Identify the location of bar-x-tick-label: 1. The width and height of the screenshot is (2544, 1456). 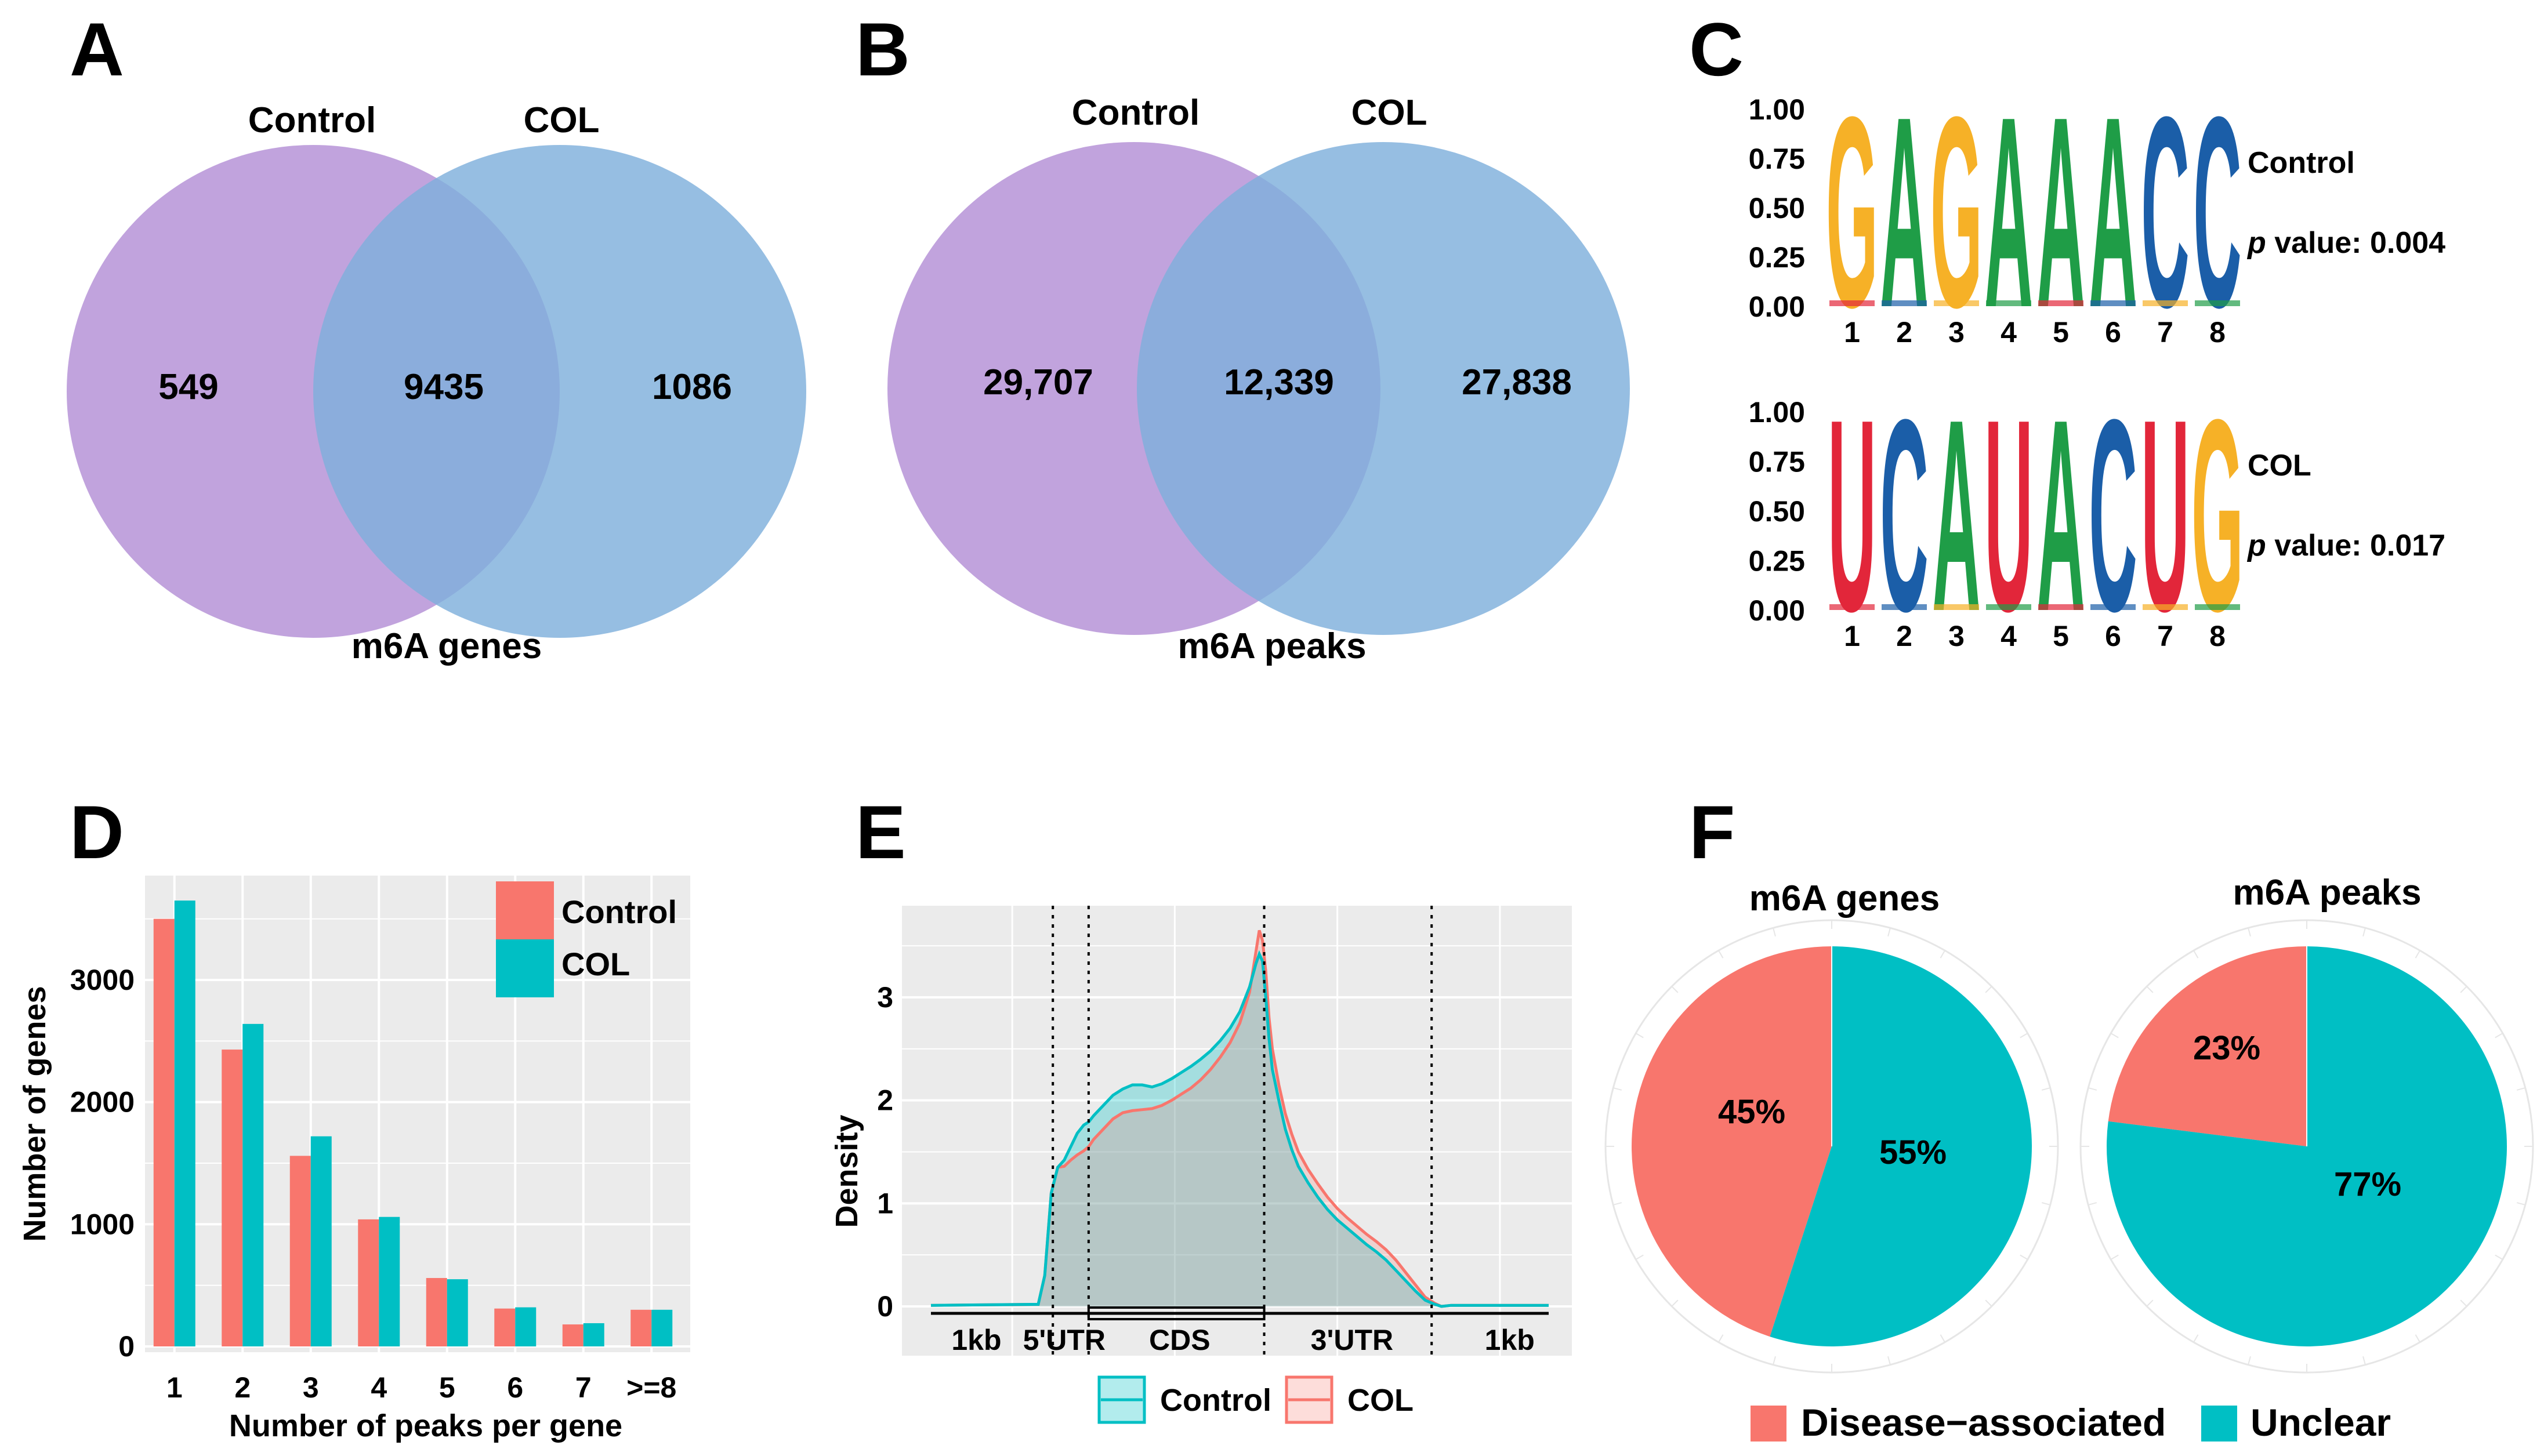
(174, 1387).